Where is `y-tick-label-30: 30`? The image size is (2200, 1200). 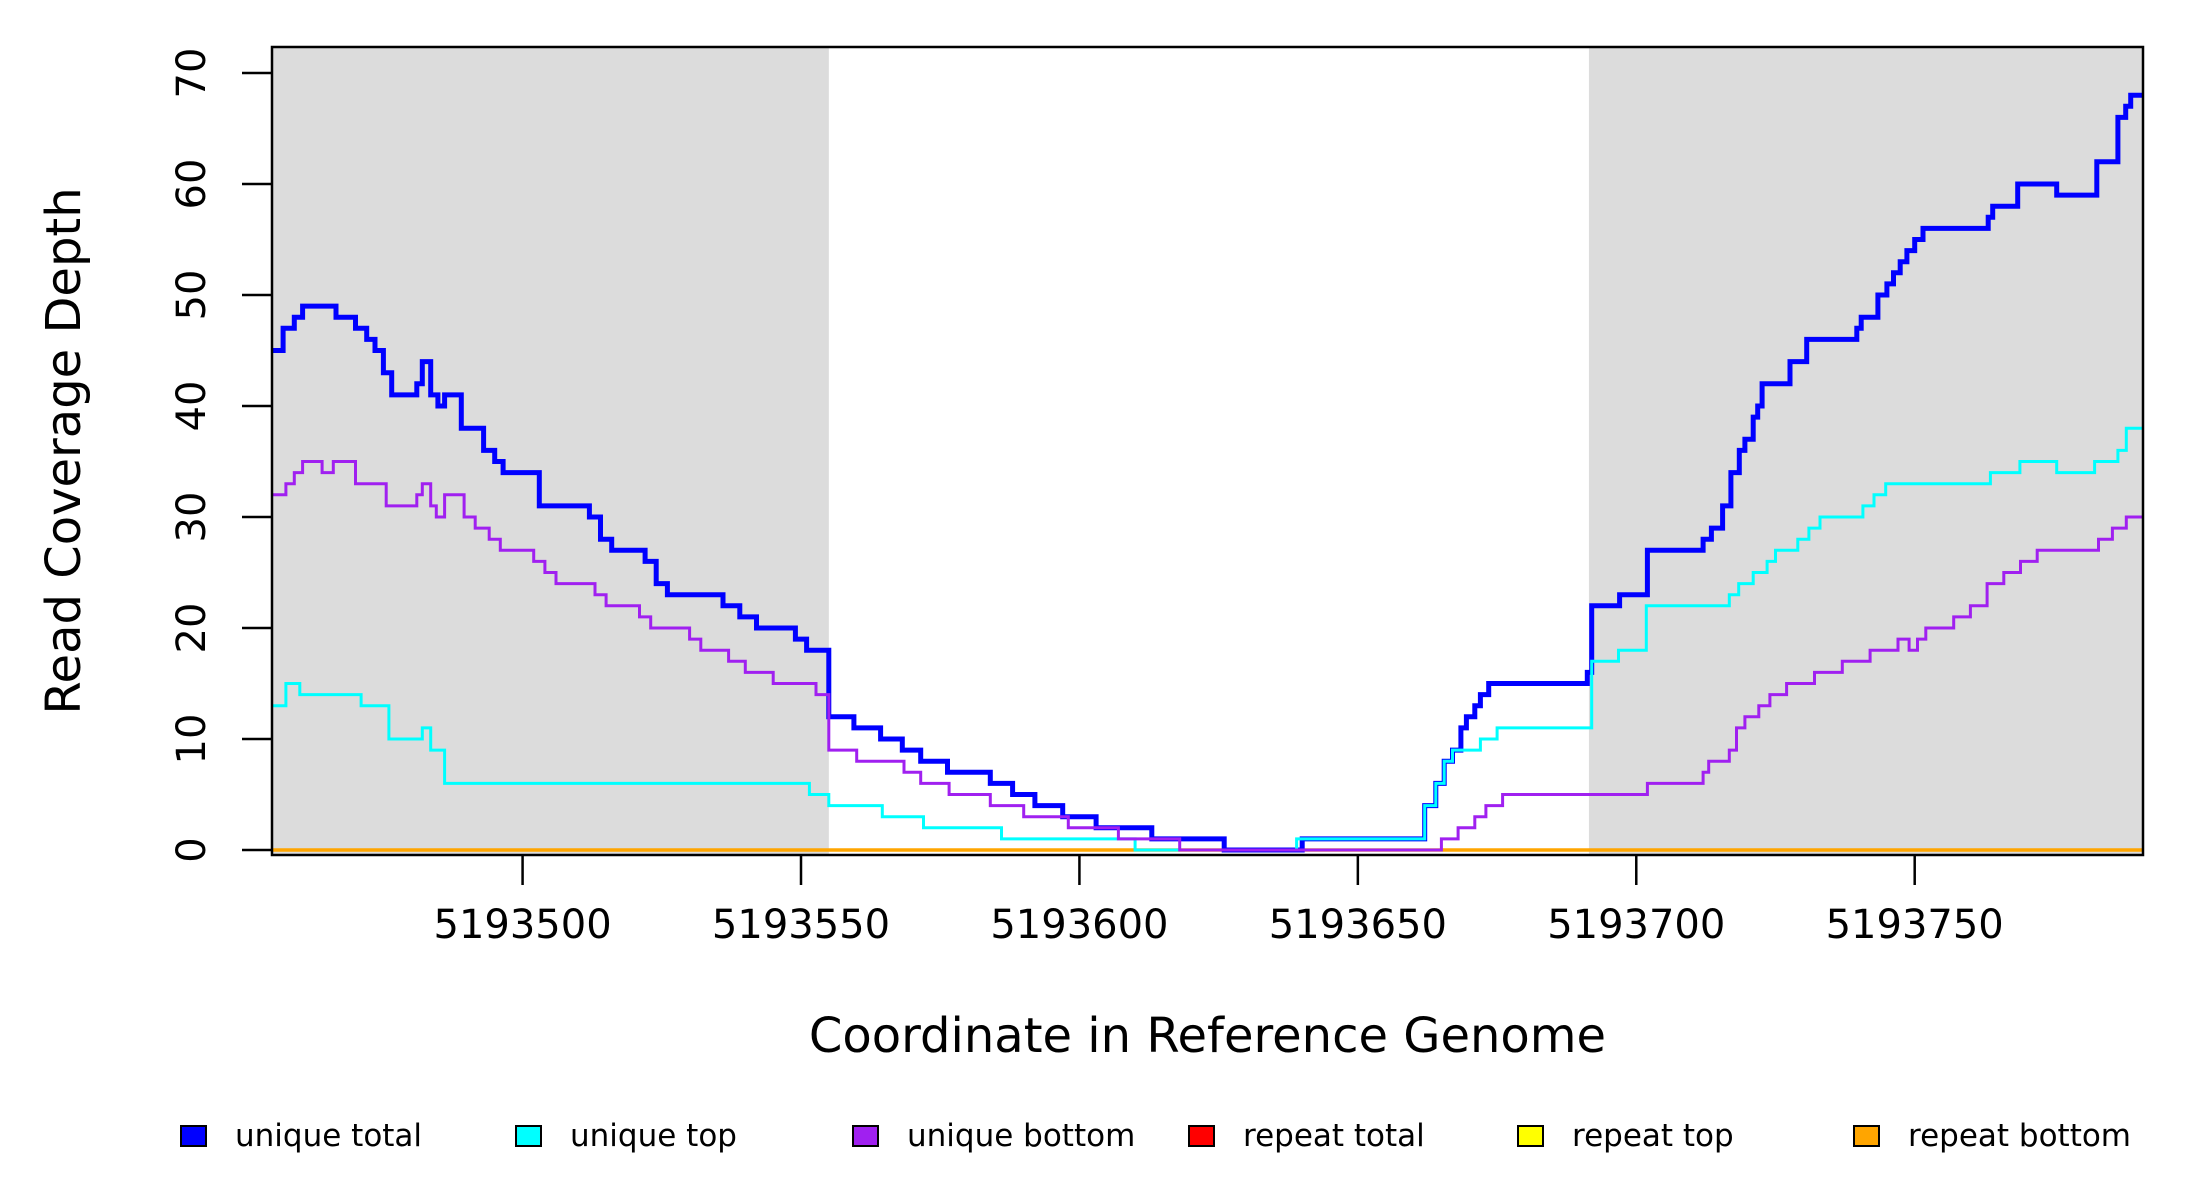
y-tick-label-30: 30 is located at coordinates (192, 517).